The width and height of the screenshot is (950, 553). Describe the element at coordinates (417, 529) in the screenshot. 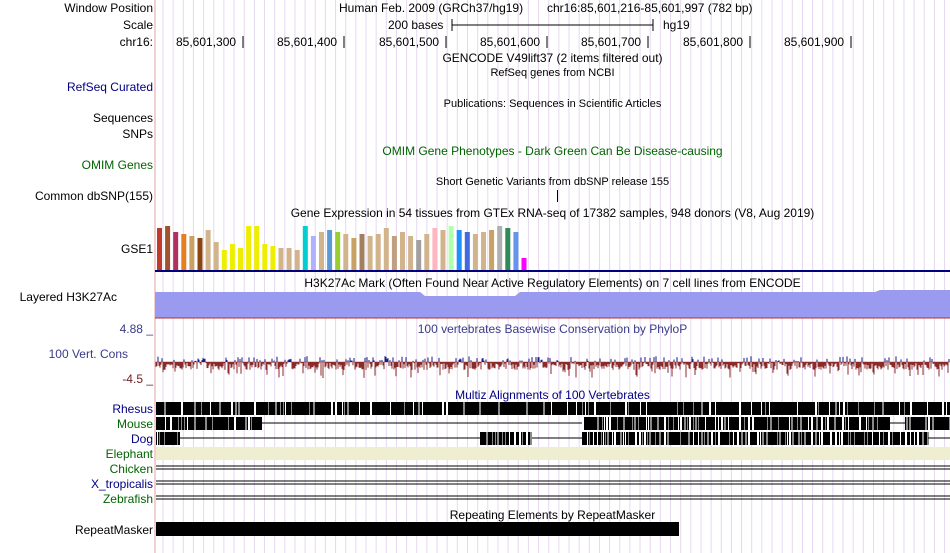

I see `repeatmasker-feature` at that location.